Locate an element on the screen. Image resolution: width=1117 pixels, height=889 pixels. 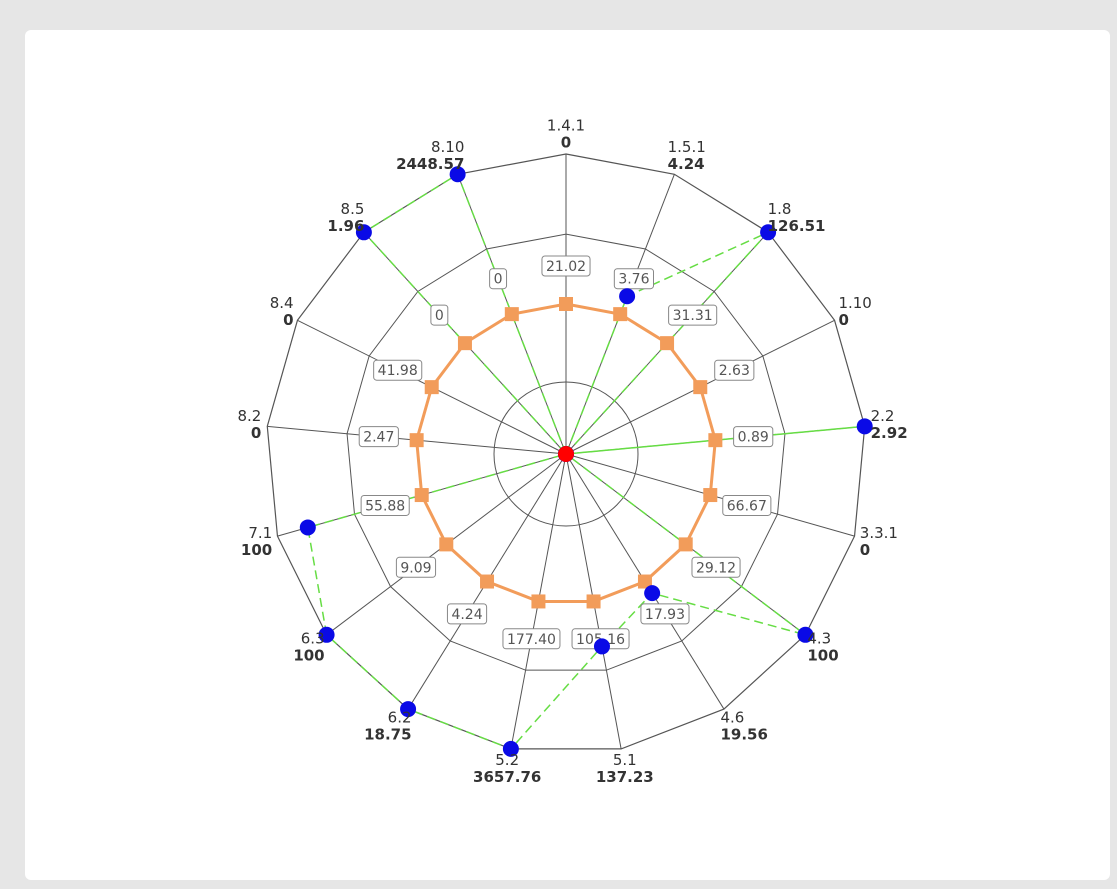
target-line is located at coordinates (566, 452).